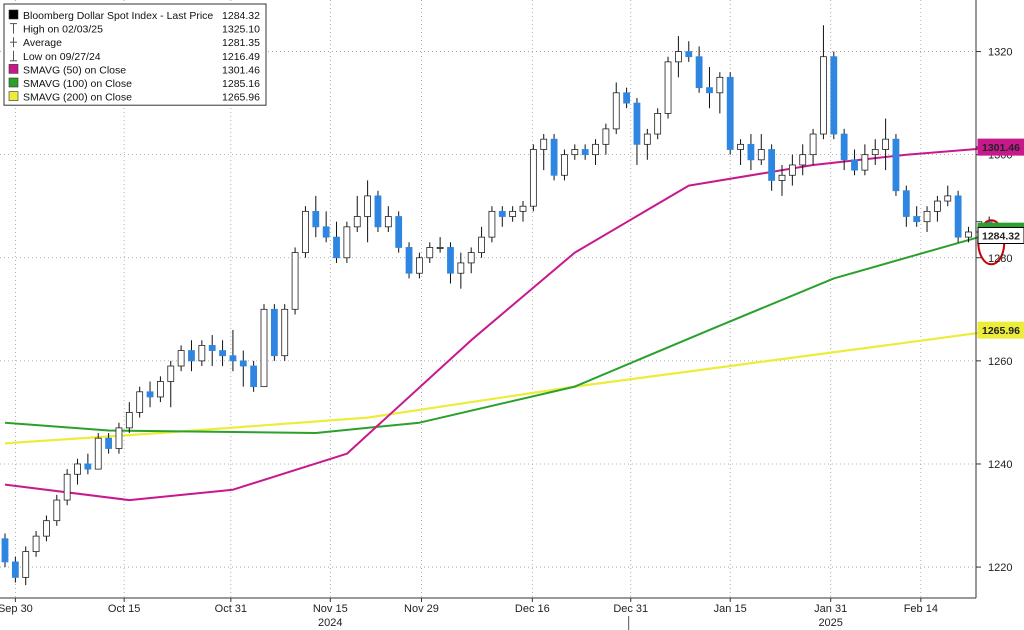 Image resolution: width=1024 pixels, height=630 pixels. Describe the element at coordinates (532, 609) in the screenshot. I see `x-tick-label: Dec 16` at that location.